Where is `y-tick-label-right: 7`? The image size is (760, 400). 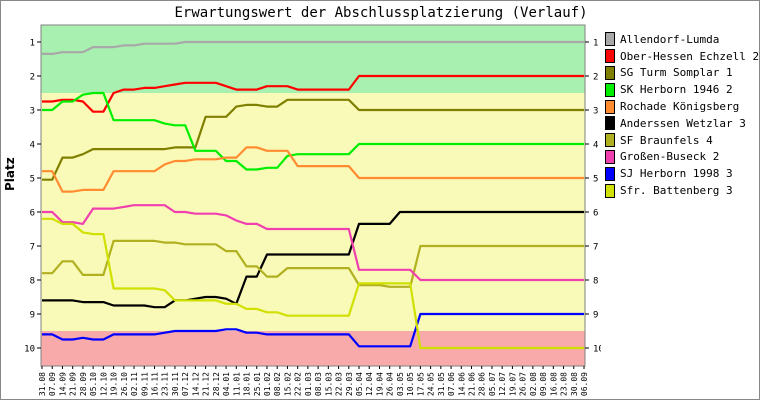 y-tick-label-right: 7 is located at coordinates (595, 248).